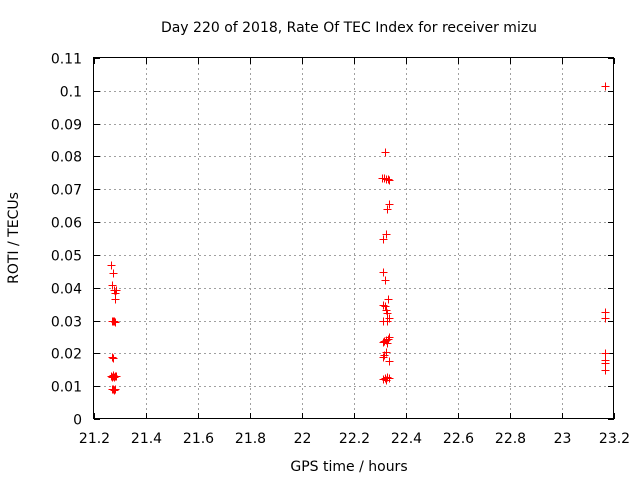  What do you see at coordinates (66, 224) in the screenshot?
I see `y-tick-label: 0.06` at bounding box center [66, 224].